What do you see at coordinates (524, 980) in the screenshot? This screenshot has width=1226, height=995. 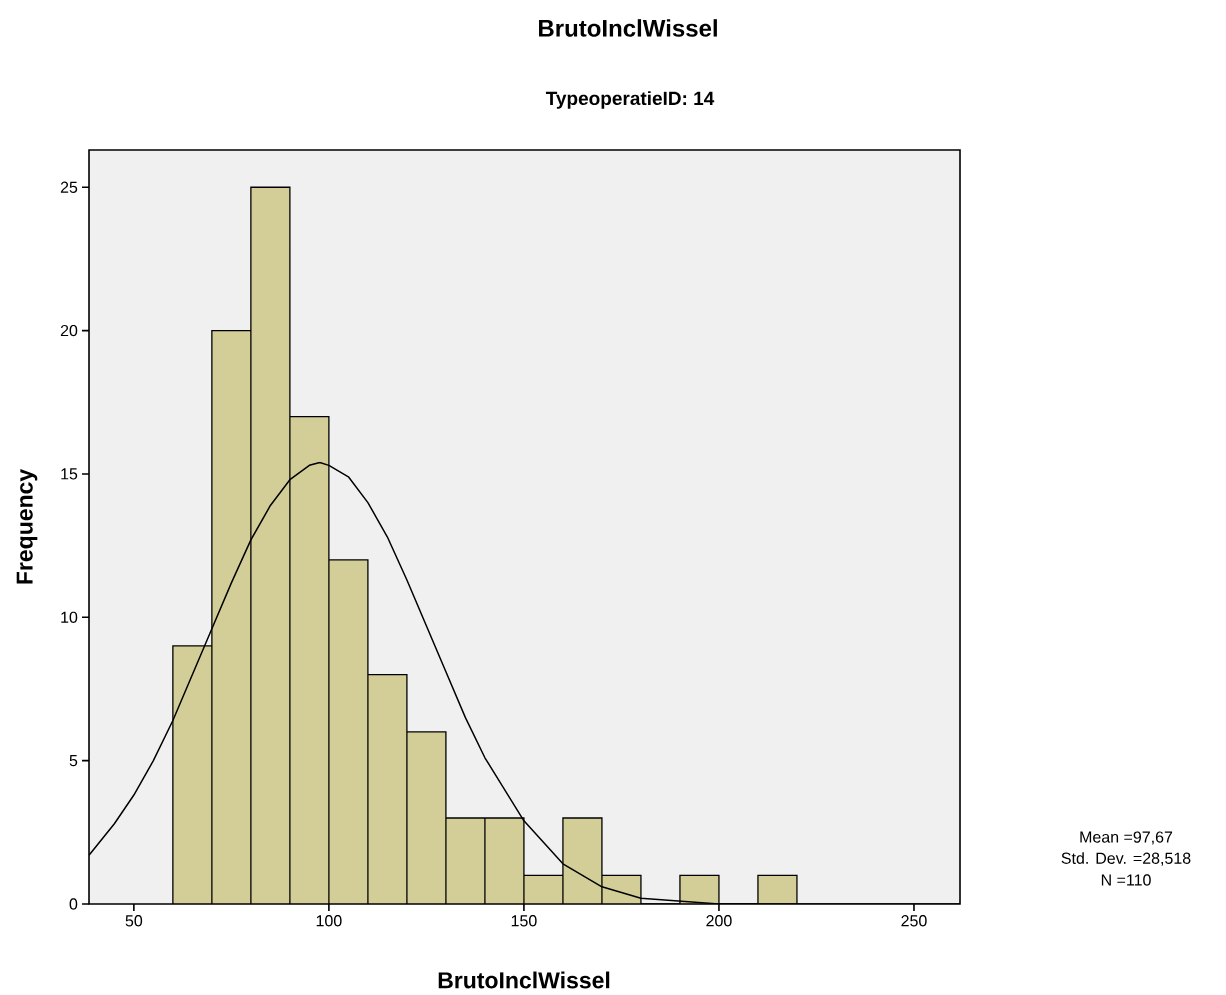 I see `x-axis-title: BrutoInclWissel` at bounding box center [524, 980].